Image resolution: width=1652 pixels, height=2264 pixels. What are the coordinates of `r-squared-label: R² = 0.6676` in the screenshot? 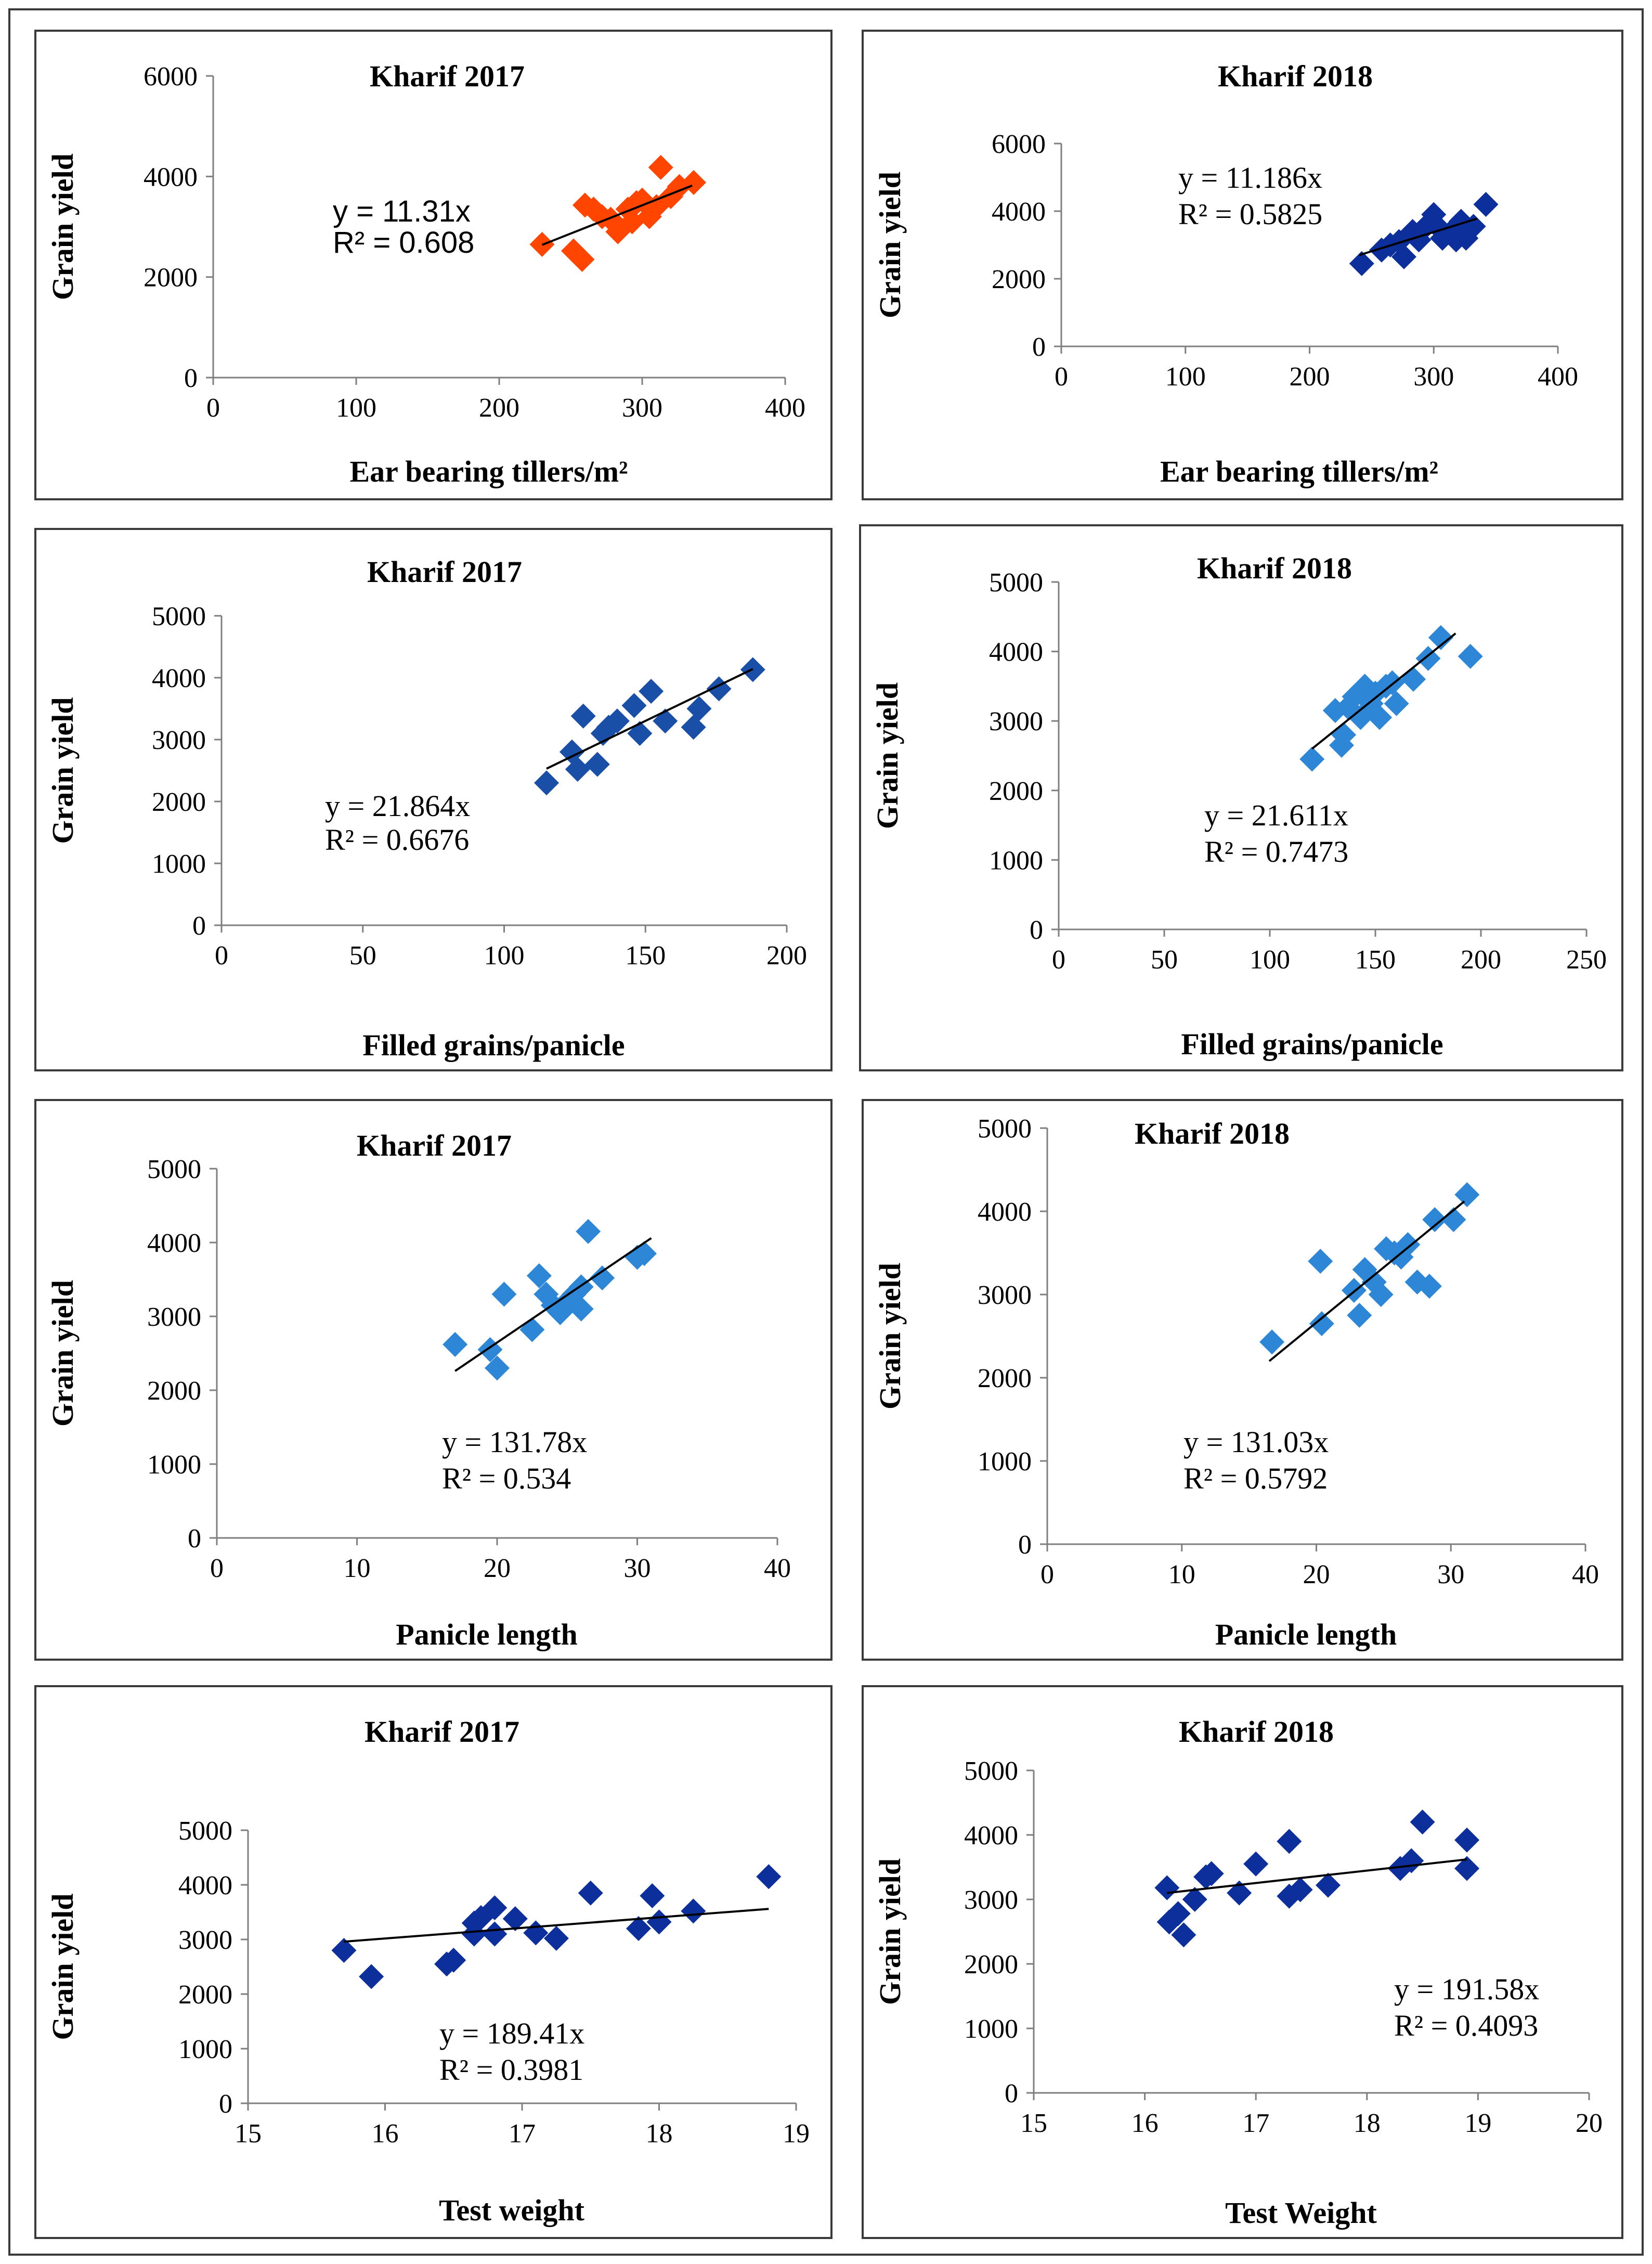 It's located at (397, 840).